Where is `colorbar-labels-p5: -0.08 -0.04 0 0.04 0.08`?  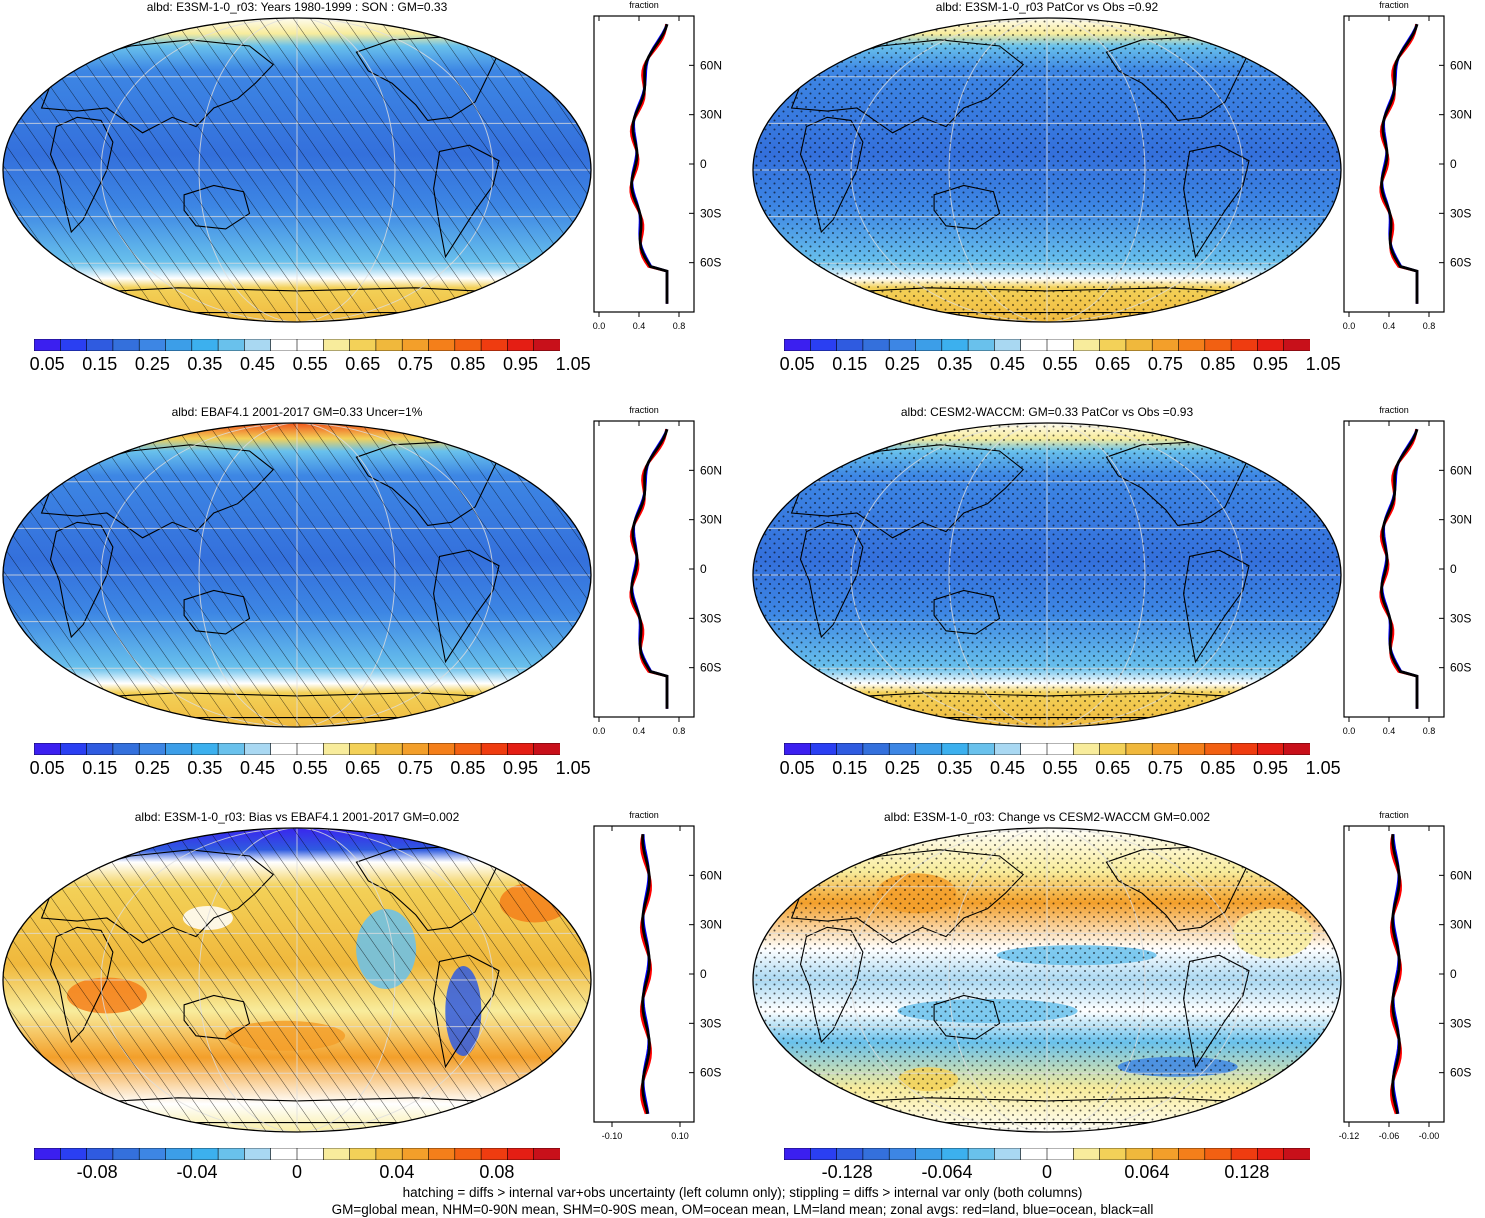
colorbar-labels-p5: -0.08 -0.04 0 0.04 0.08 is located at coordinates (297, 1173).